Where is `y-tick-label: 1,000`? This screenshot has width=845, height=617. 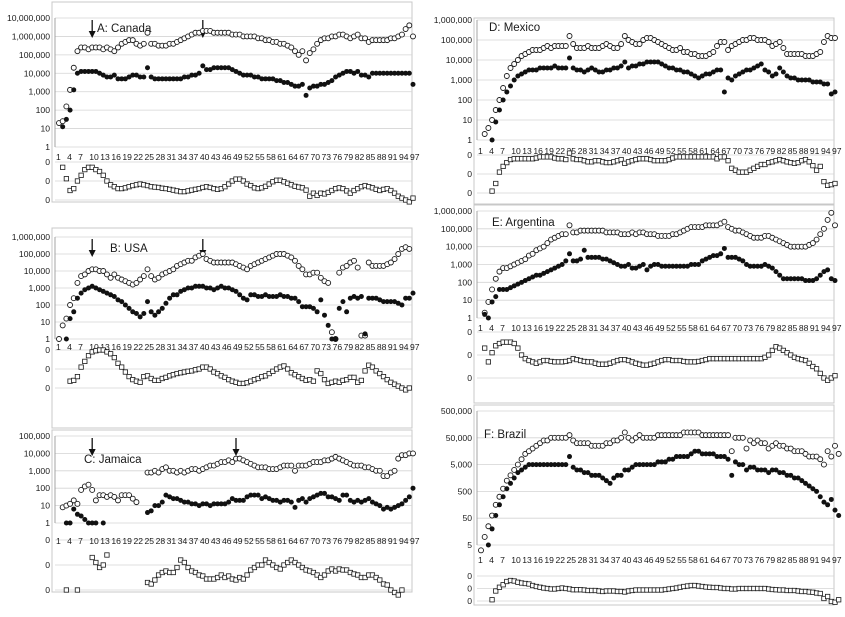 y-tick-label: 1,000 is located at coordinates (39, 288).